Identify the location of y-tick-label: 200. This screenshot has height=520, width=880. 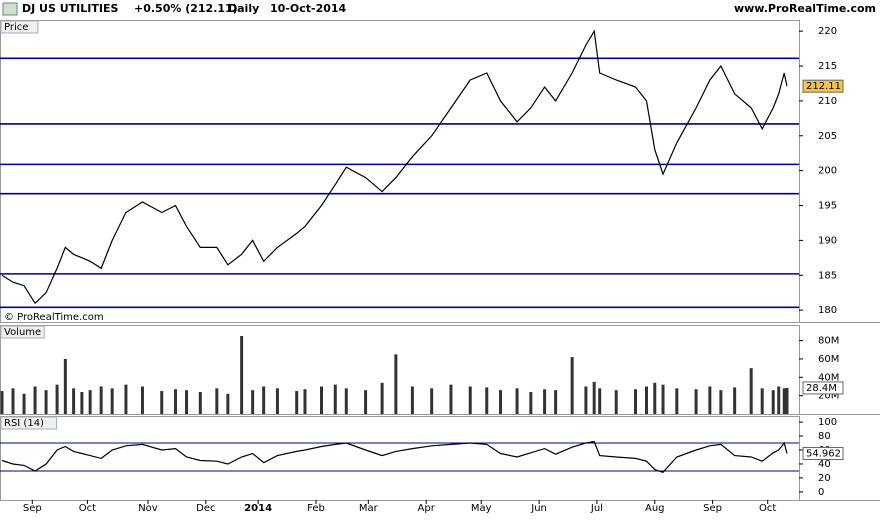
(827, 171).